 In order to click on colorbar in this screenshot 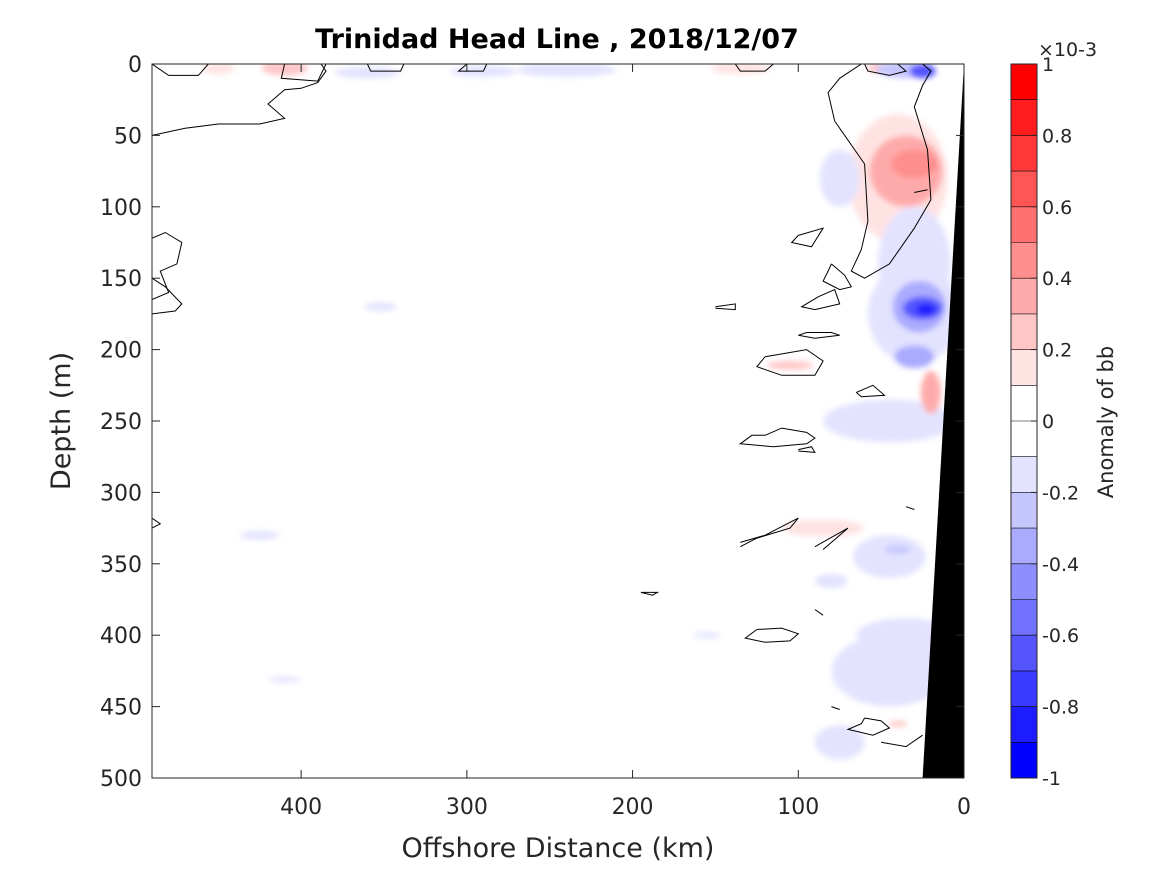, I will do `click(1024, 421)`.